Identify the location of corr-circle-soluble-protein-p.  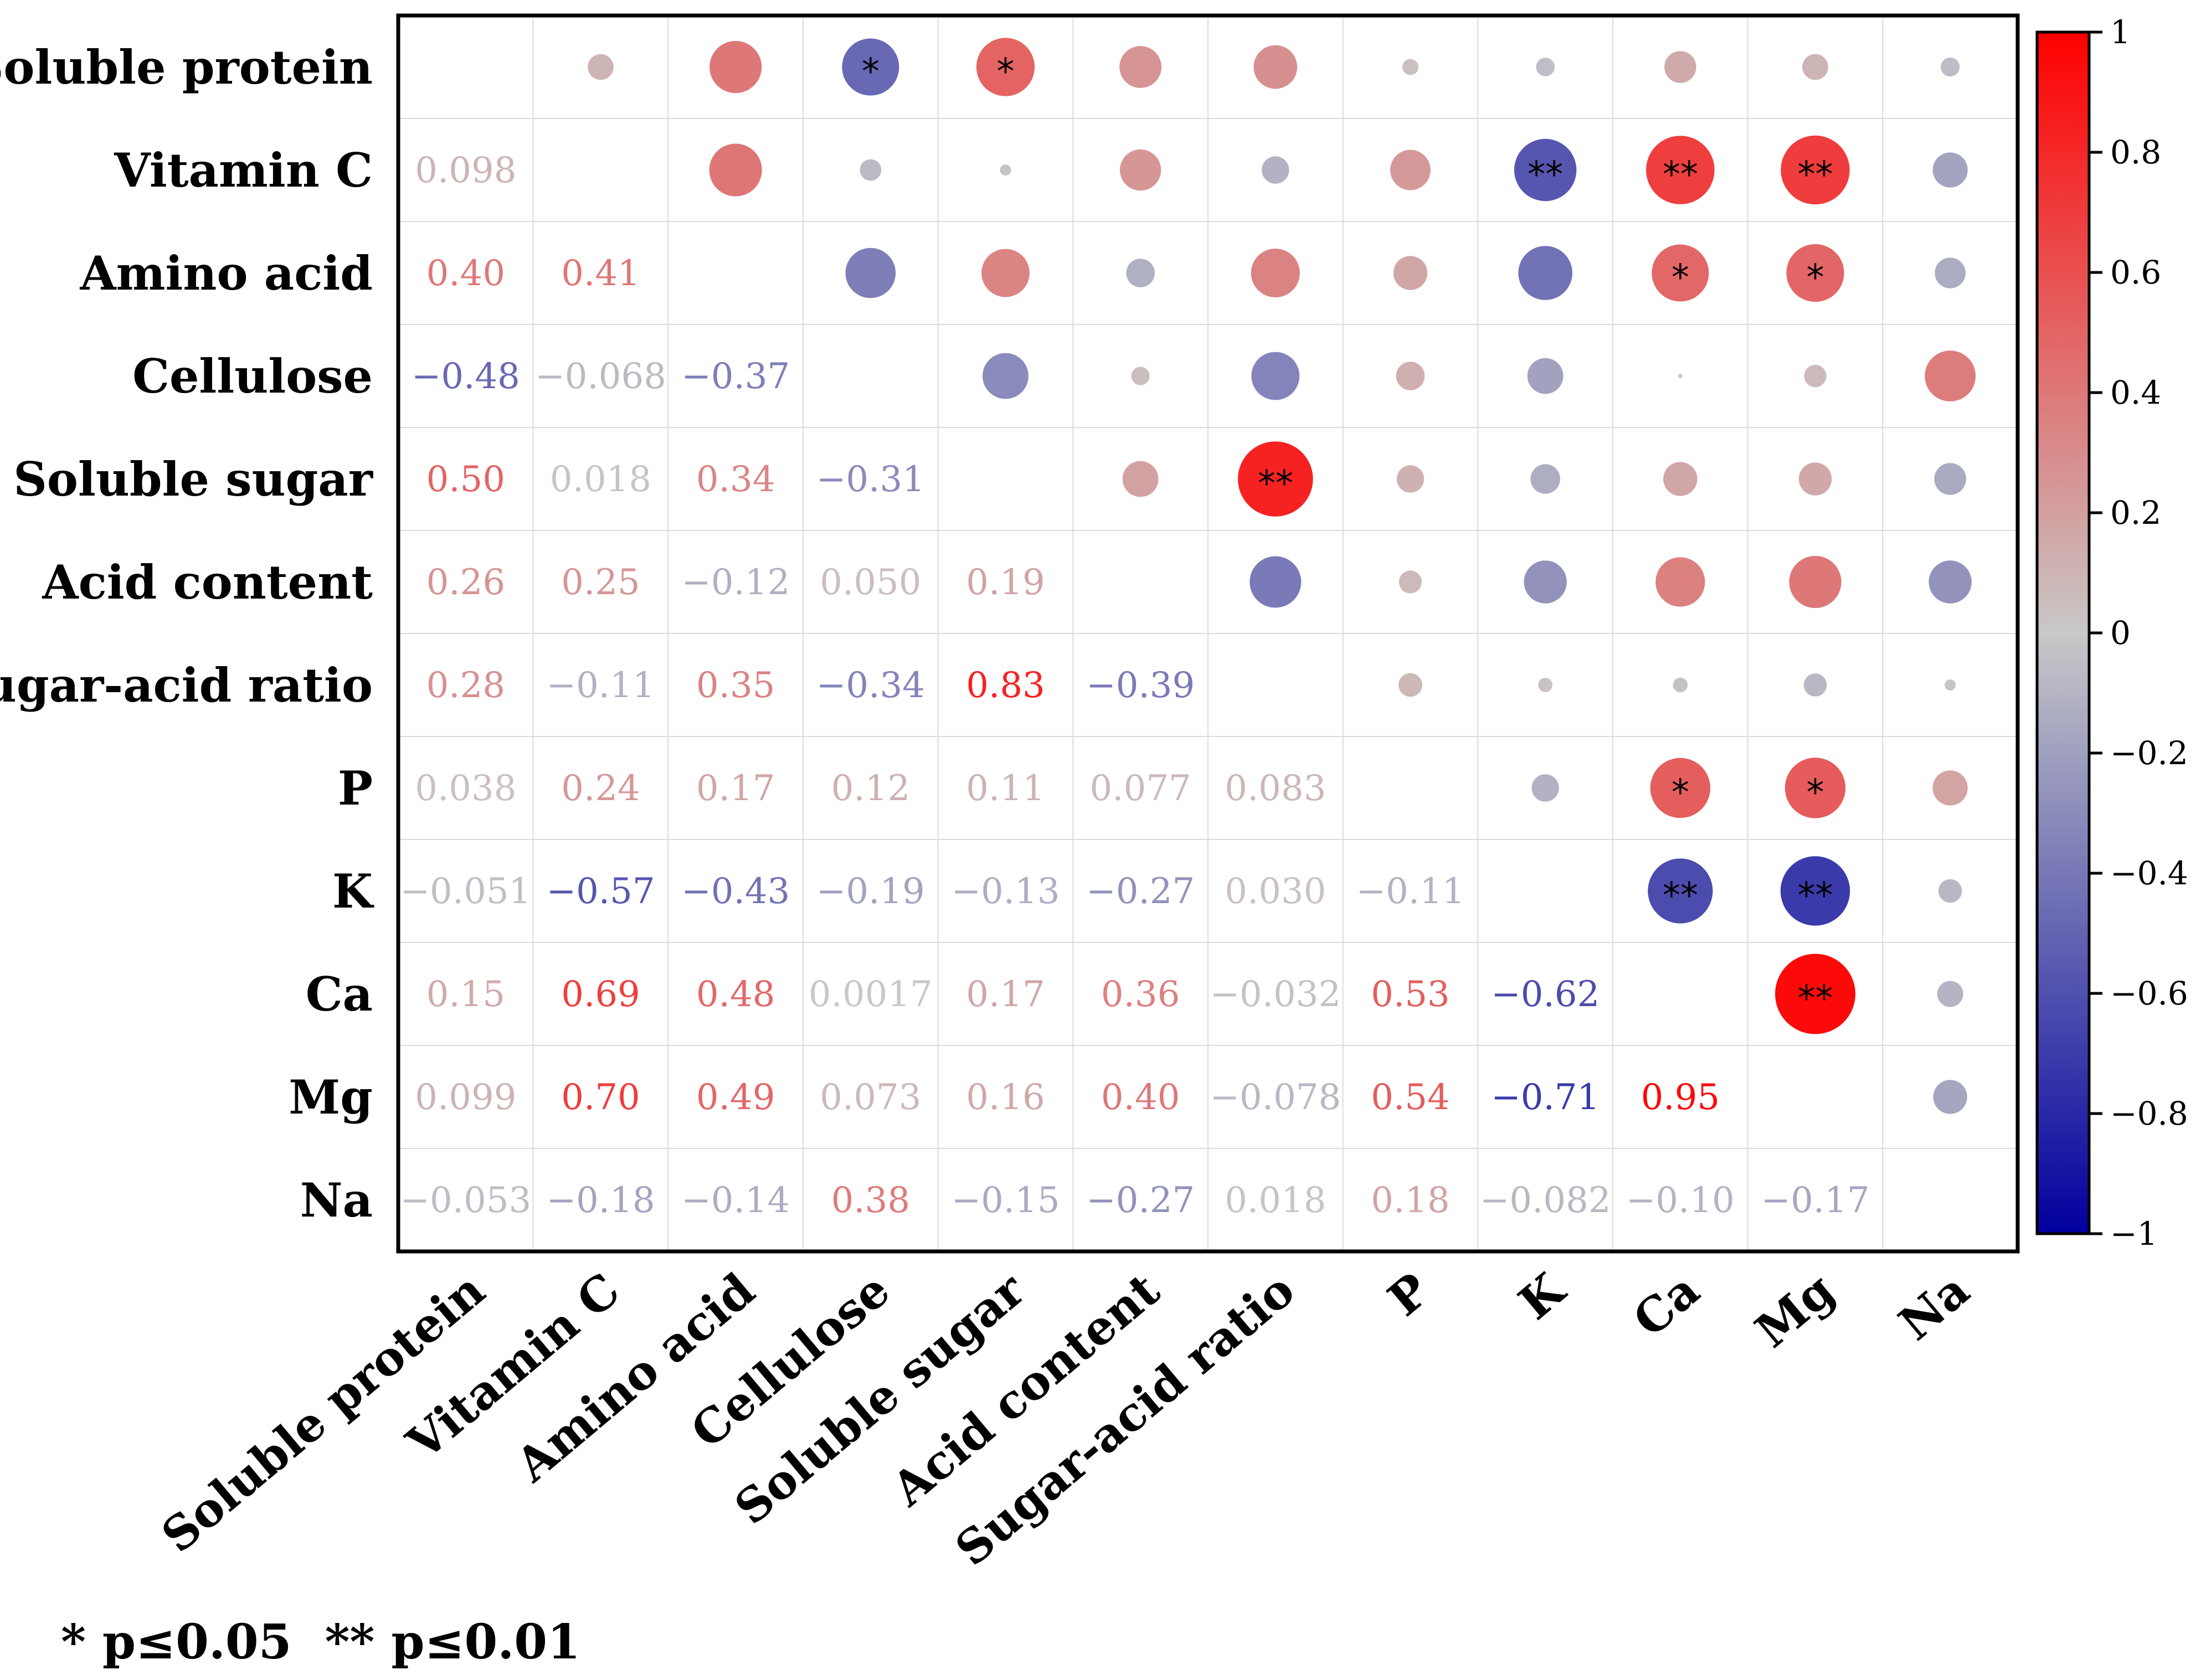
(1410, 67).